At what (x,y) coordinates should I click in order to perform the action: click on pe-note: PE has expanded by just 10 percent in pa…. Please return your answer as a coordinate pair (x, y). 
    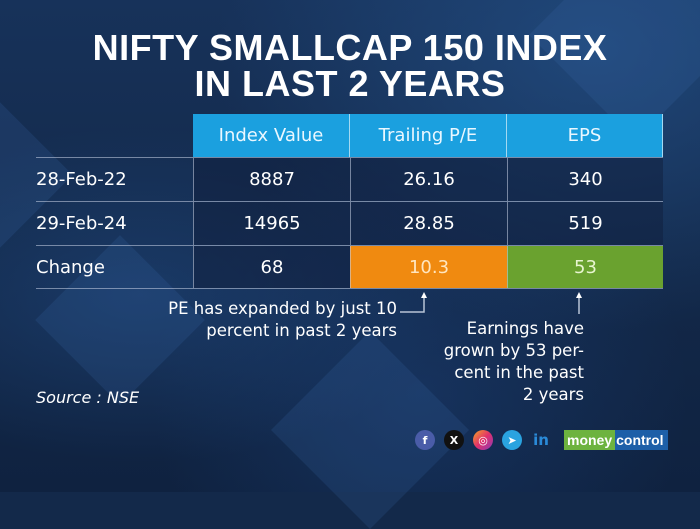
    Looking at the image, I should click on (247, 320).